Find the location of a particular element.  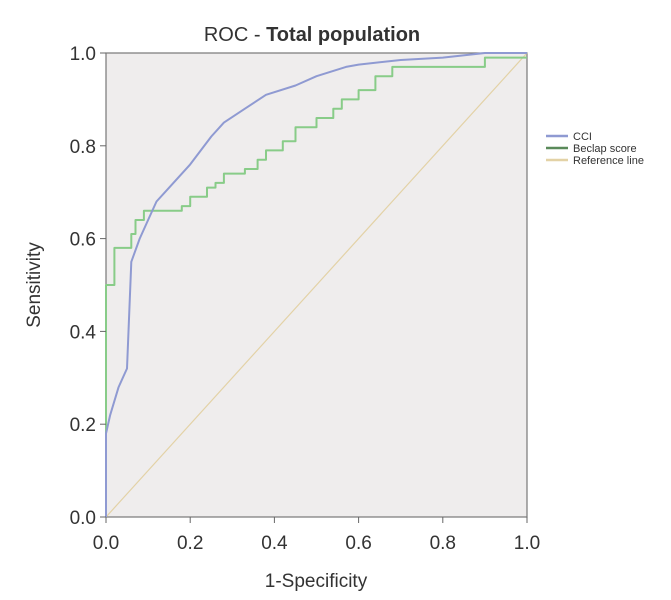

x-tick-label: 1.0 is located at coordinates (527, 543).